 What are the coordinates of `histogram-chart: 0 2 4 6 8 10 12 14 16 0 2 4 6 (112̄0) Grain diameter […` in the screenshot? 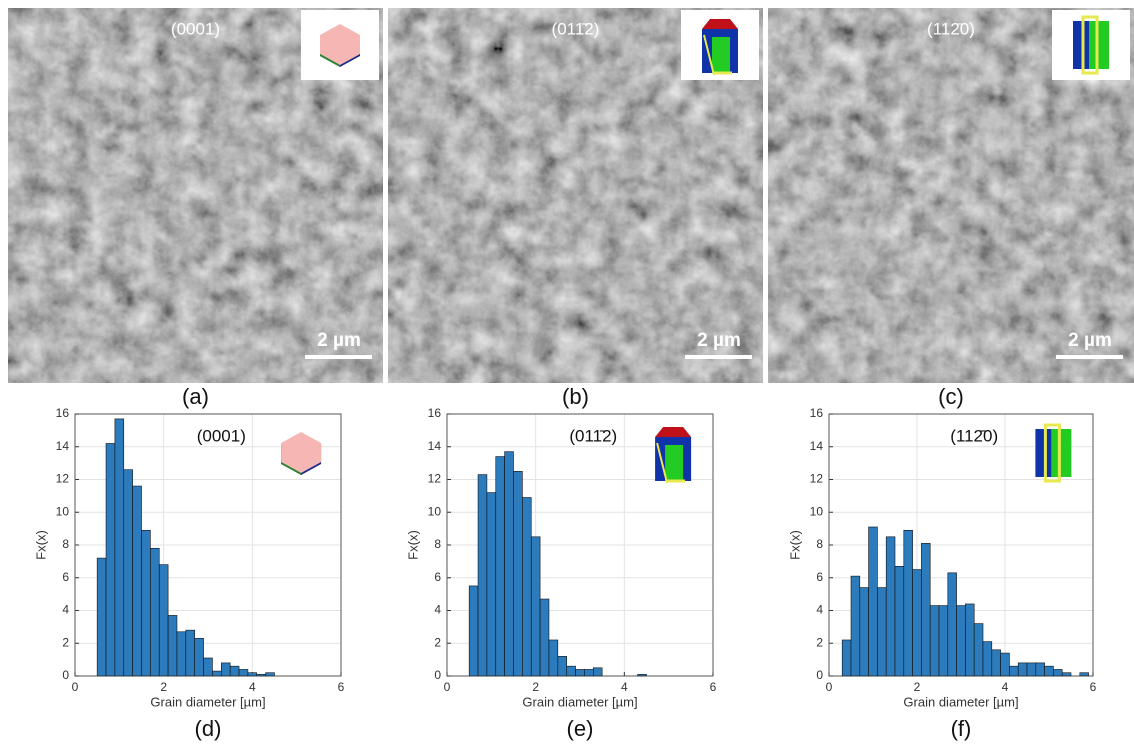 It's located at (941, 573).